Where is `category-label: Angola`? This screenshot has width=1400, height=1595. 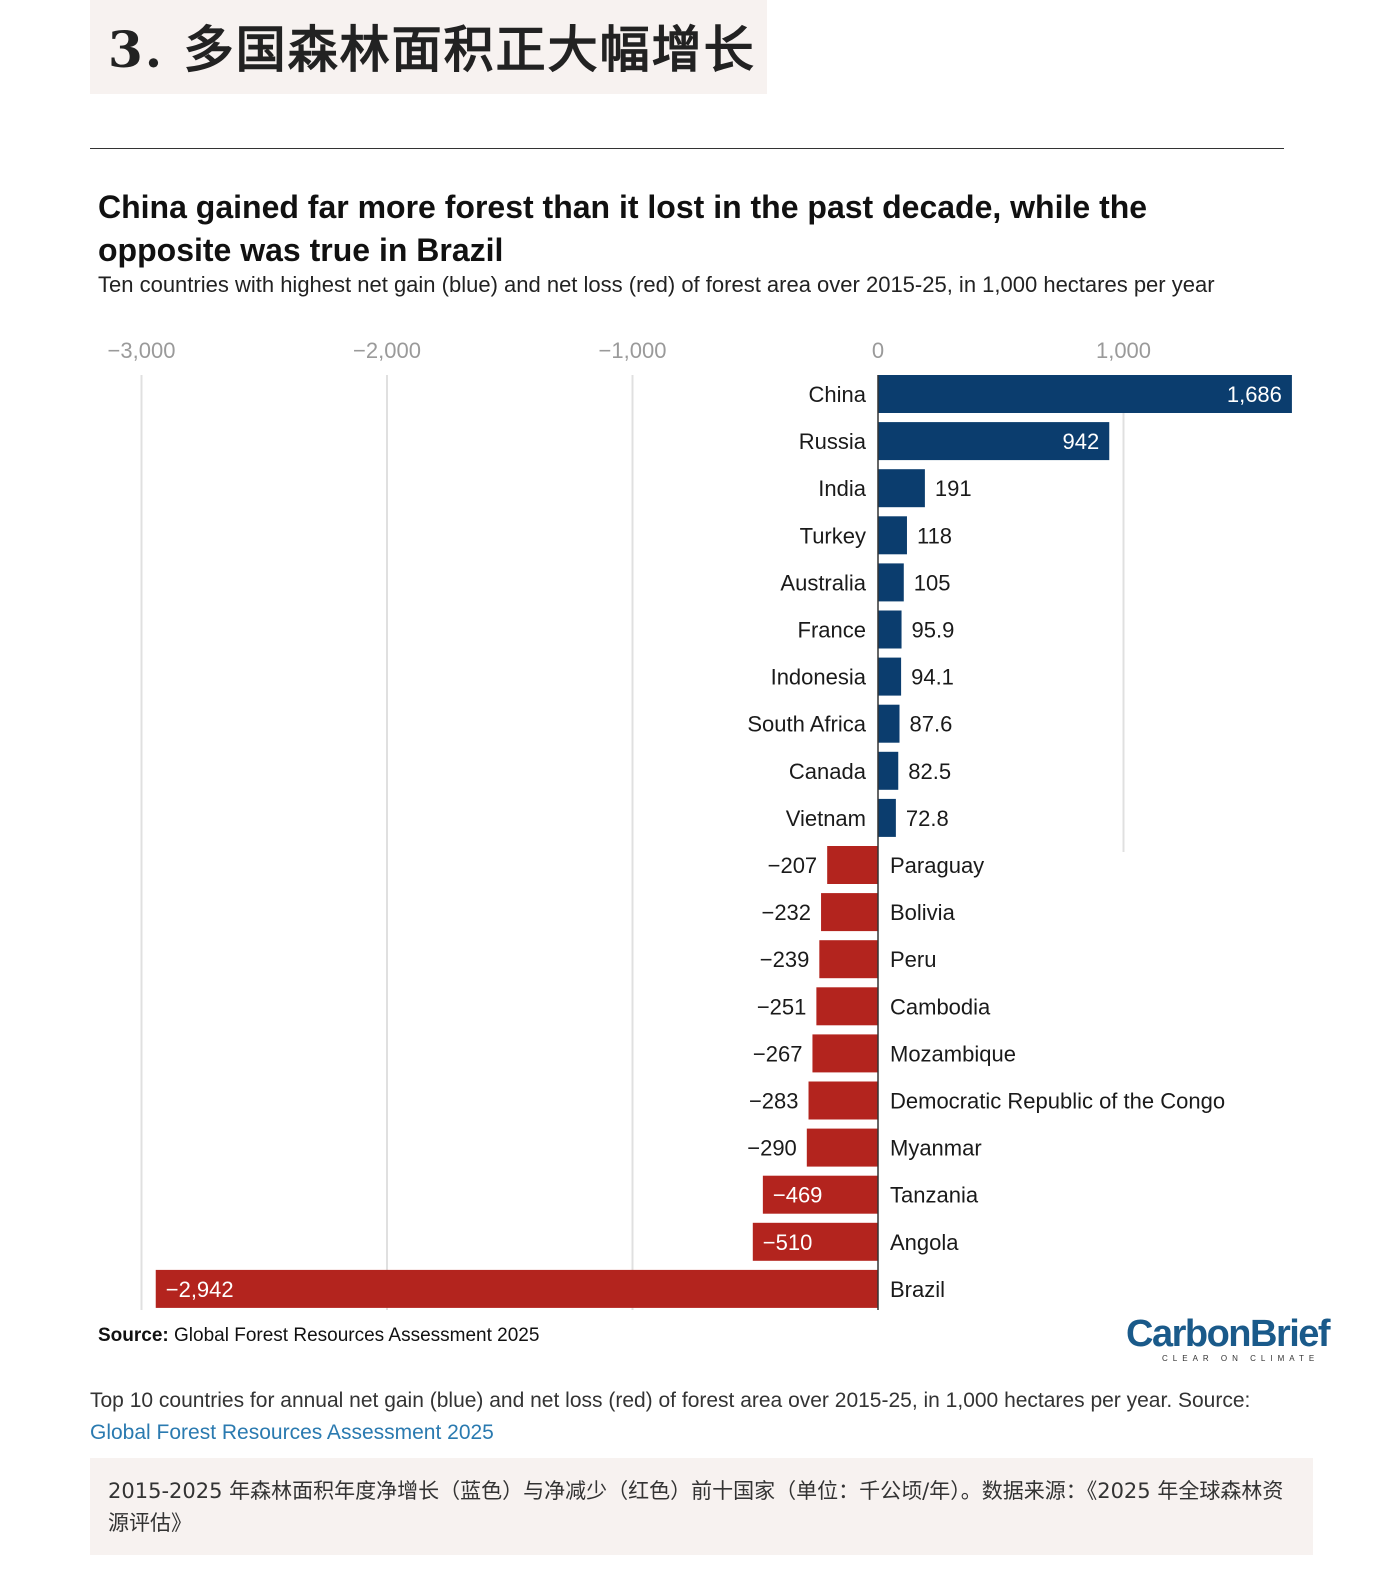 category-label: Angola is located at coordinates (924, 1242).